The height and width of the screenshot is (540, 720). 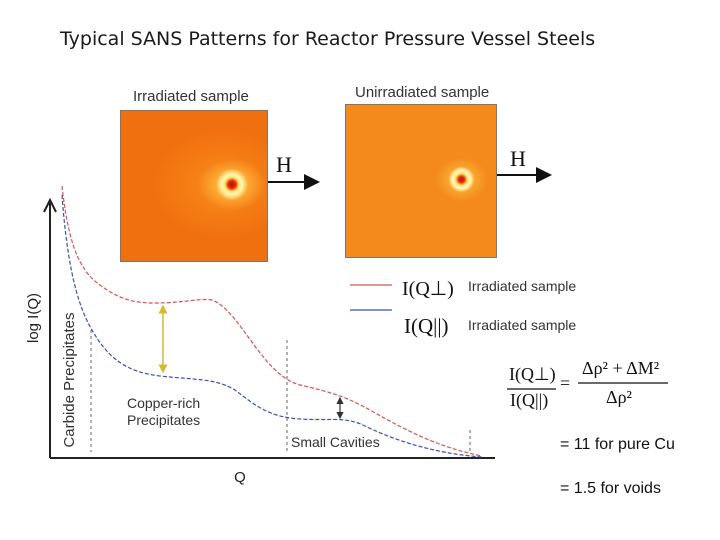 I want to click on legend-text-par: Irradiated sample, so click(x=522, y=325).